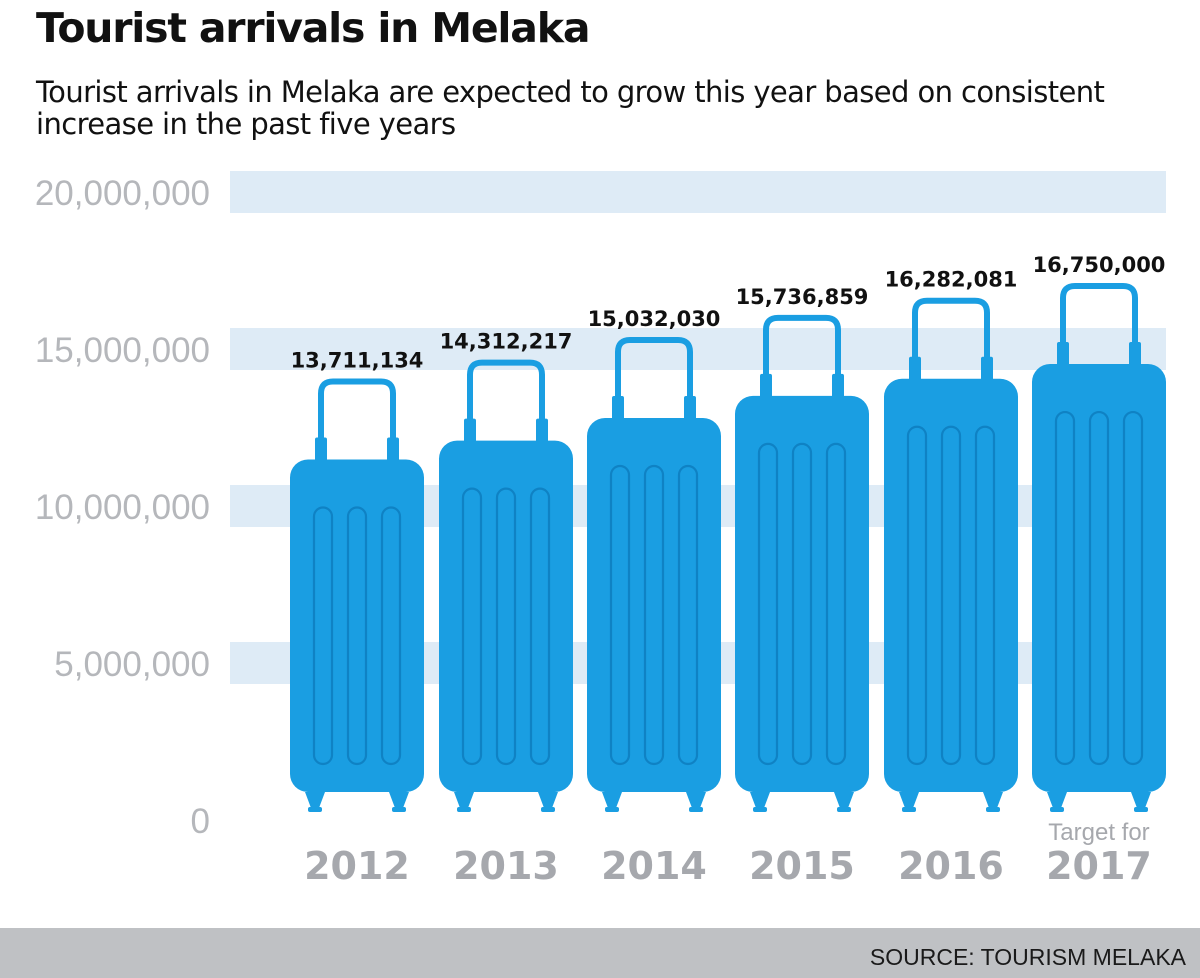  Describe the element at coordinates (506, 866) in the screenshot. I see `x-tick-label: 2013` at that location.